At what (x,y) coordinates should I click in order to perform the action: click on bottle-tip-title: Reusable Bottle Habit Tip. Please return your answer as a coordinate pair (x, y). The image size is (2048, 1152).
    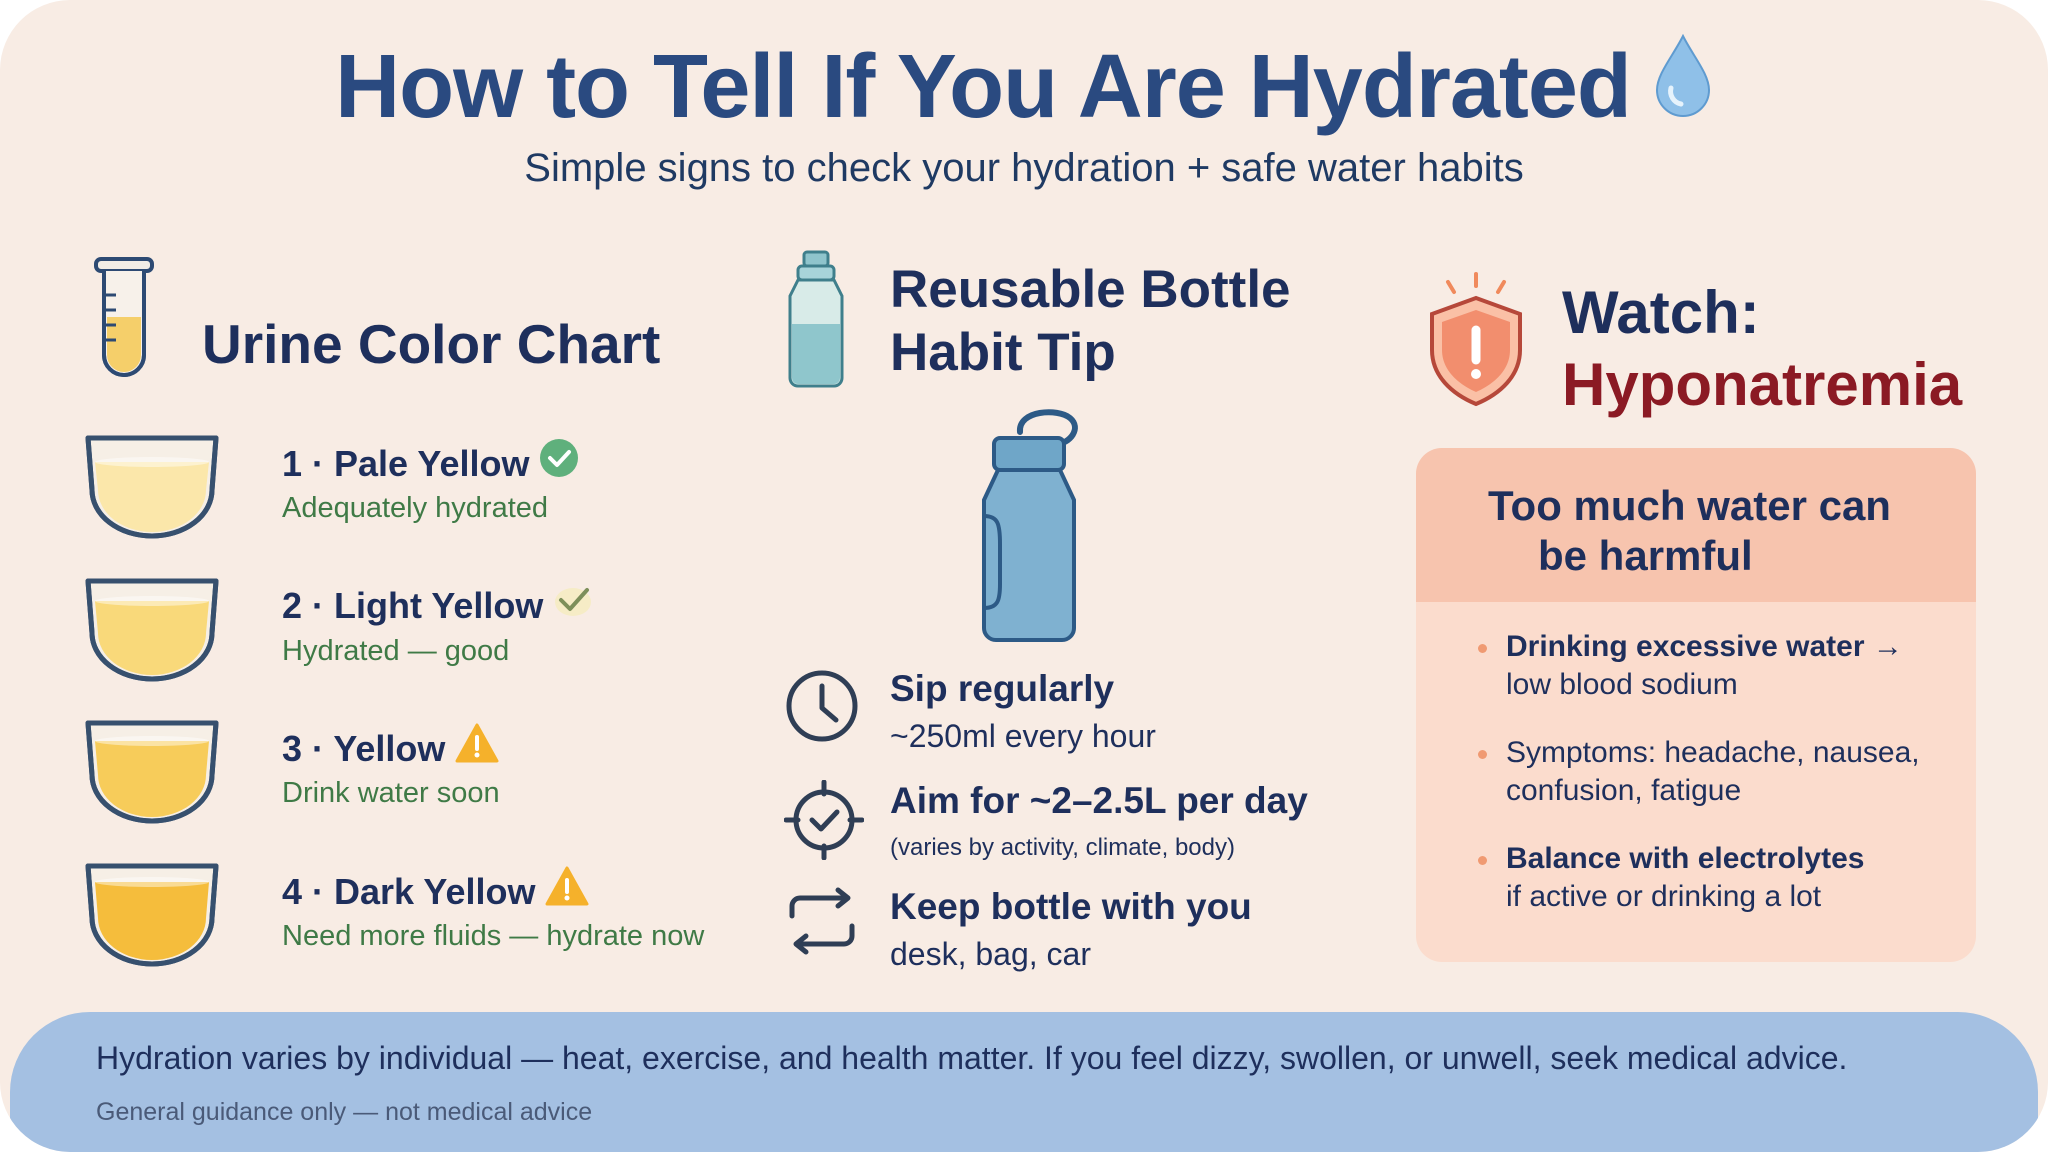
    Looking at the image, I should click on (1090, 321).